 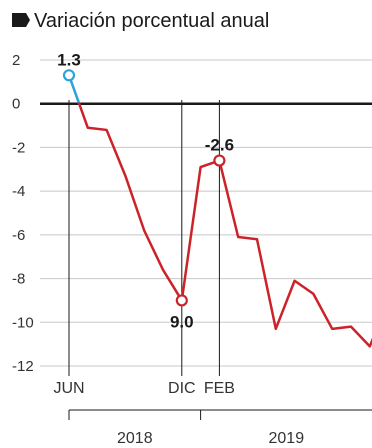 I want to click on y-tick-label: -6, so click(x=18, y=235).